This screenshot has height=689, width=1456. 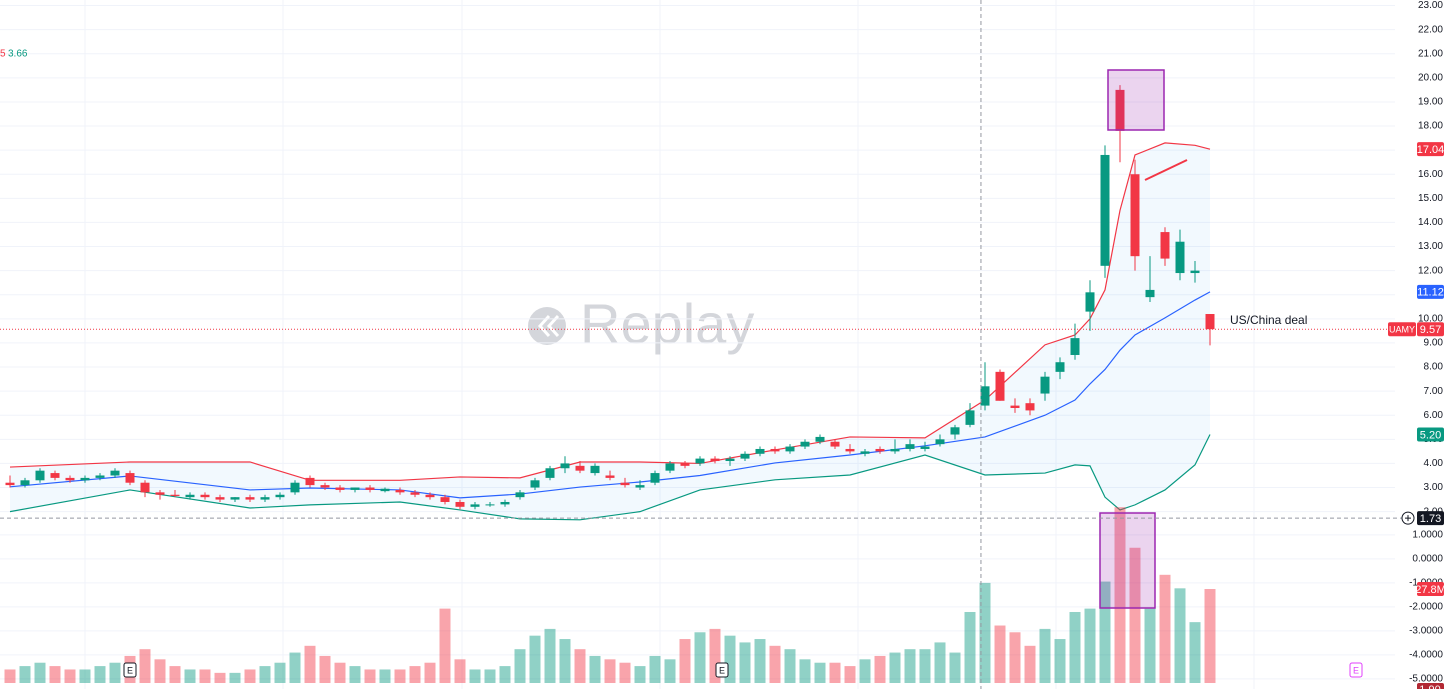 What do you see at coordinates (1408, 518) in the screenshot?
I see `crosshair-icon` at bounding box center [1408, 518].